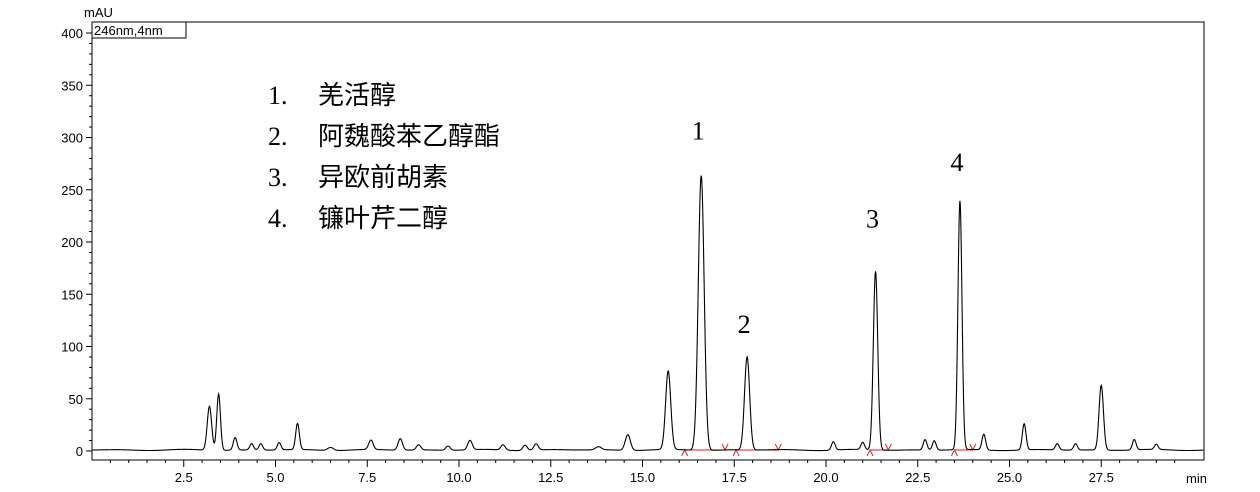 The image size is (1260, 492). I want to click on y-tick-label: 250, so click(72, 190).